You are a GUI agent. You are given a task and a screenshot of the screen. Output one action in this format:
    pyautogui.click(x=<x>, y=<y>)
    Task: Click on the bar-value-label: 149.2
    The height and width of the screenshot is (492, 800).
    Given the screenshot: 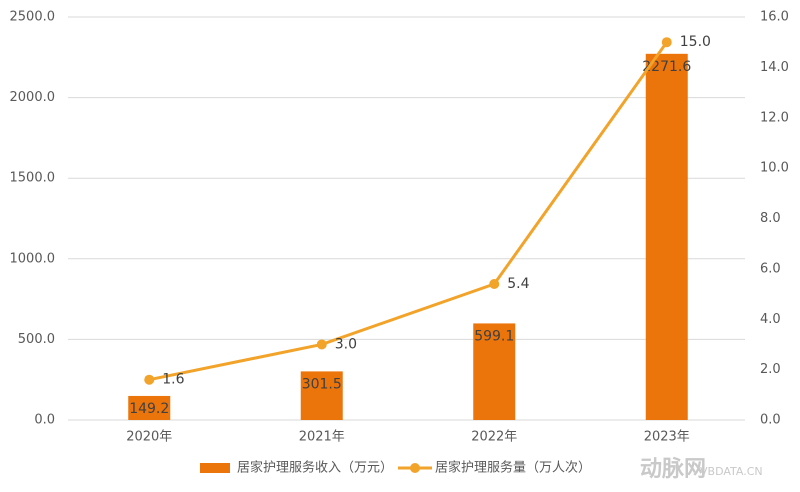 What is the action you would take?
    pyautogui.click(x=149, y=409)
    